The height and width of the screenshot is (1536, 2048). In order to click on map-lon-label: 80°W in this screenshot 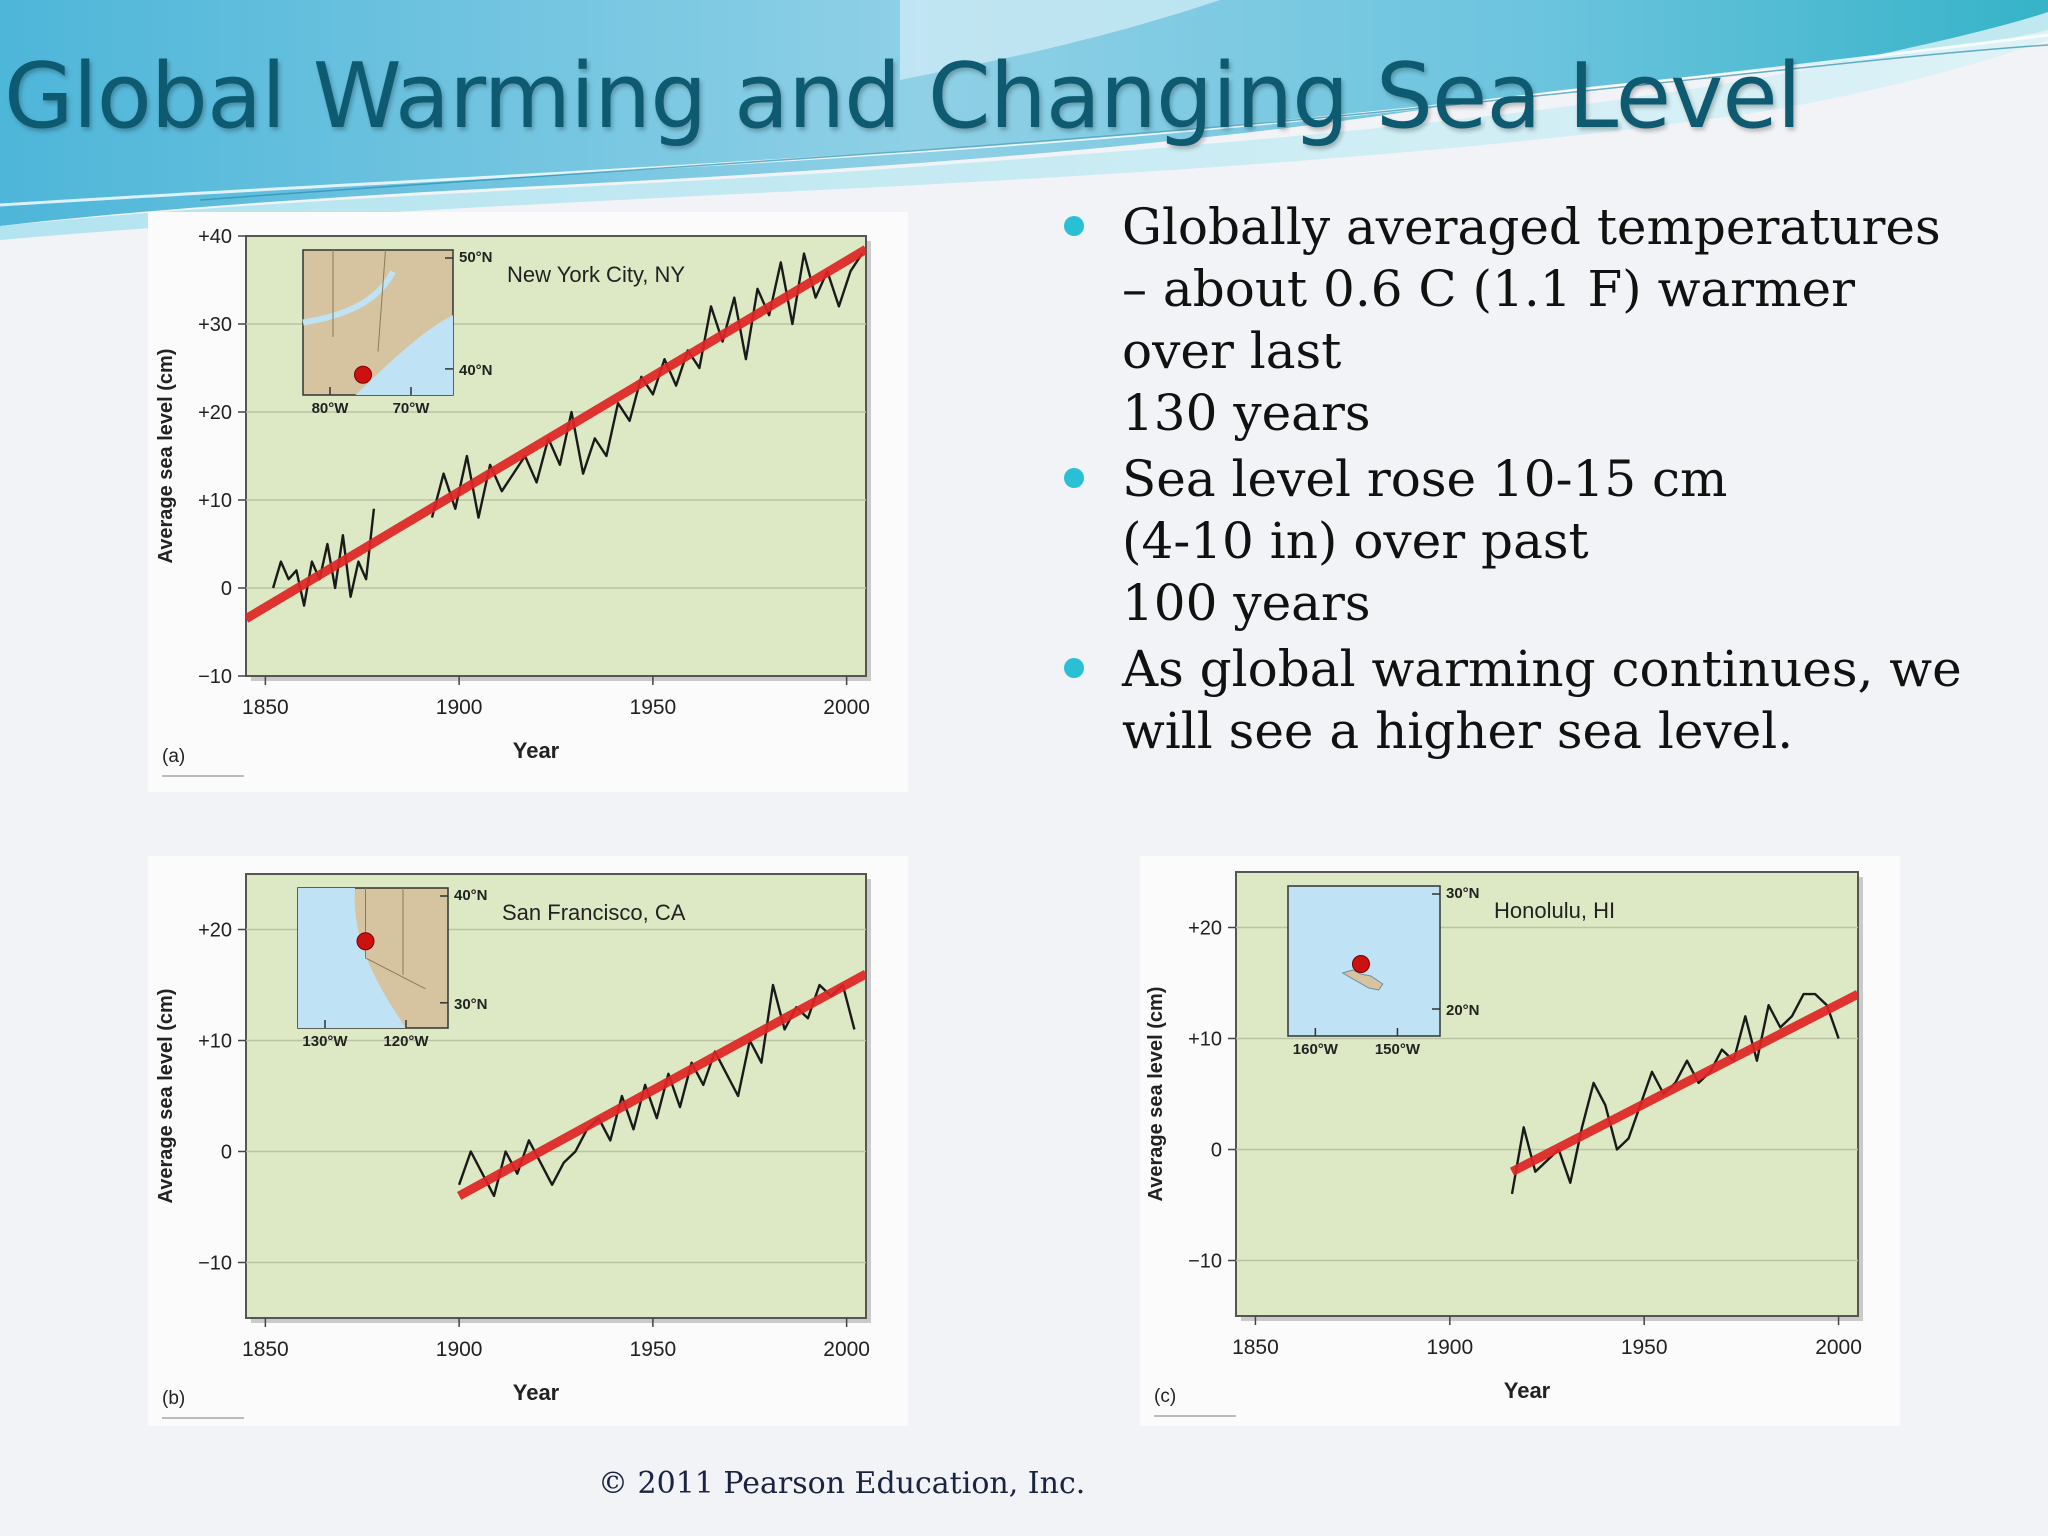, I will do `click(331, 408)`.